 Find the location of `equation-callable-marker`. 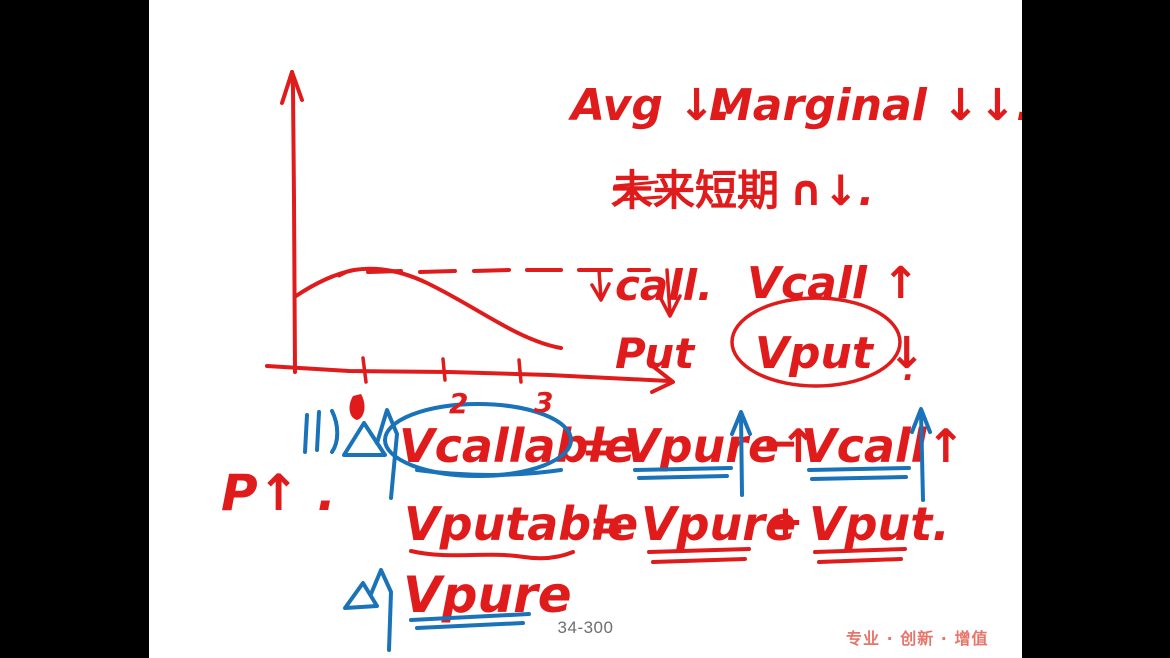

equation-callable-marker is located at coordinates (321, 431).